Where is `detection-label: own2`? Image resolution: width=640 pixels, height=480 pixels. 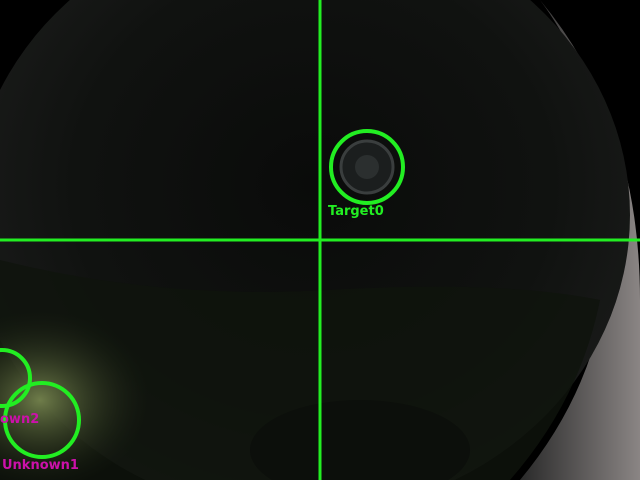 detection-label: own2 is located at coordinates (19, 419).